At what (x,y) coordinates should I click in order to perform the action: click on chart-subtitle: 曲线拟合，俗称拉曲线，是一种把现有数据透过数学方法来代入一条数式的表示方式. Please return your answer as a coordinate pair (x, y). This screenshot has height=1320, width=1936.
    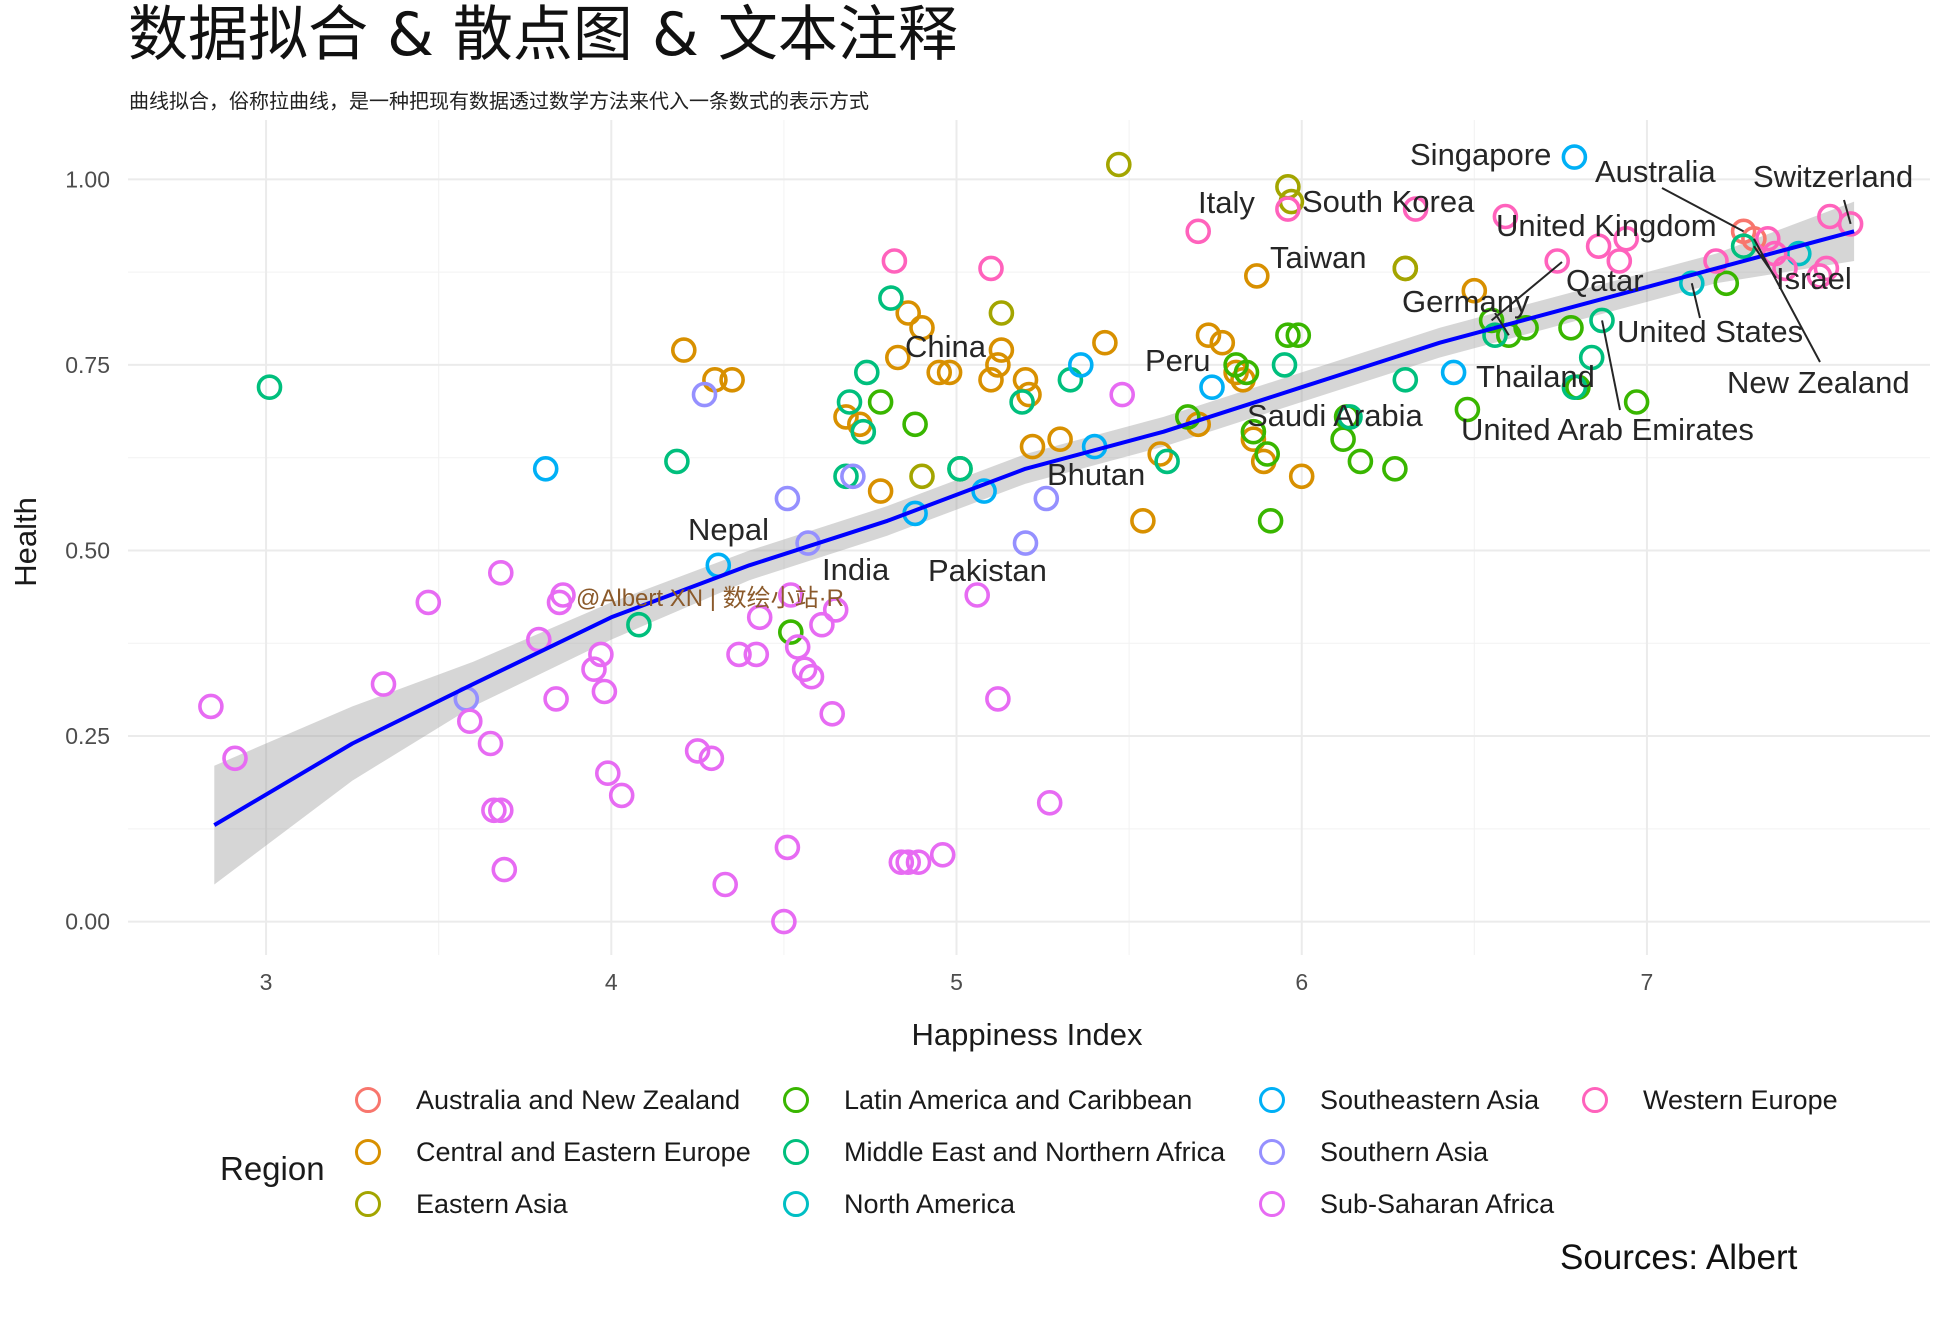
    Looking at the image, I should click on (499, 101).